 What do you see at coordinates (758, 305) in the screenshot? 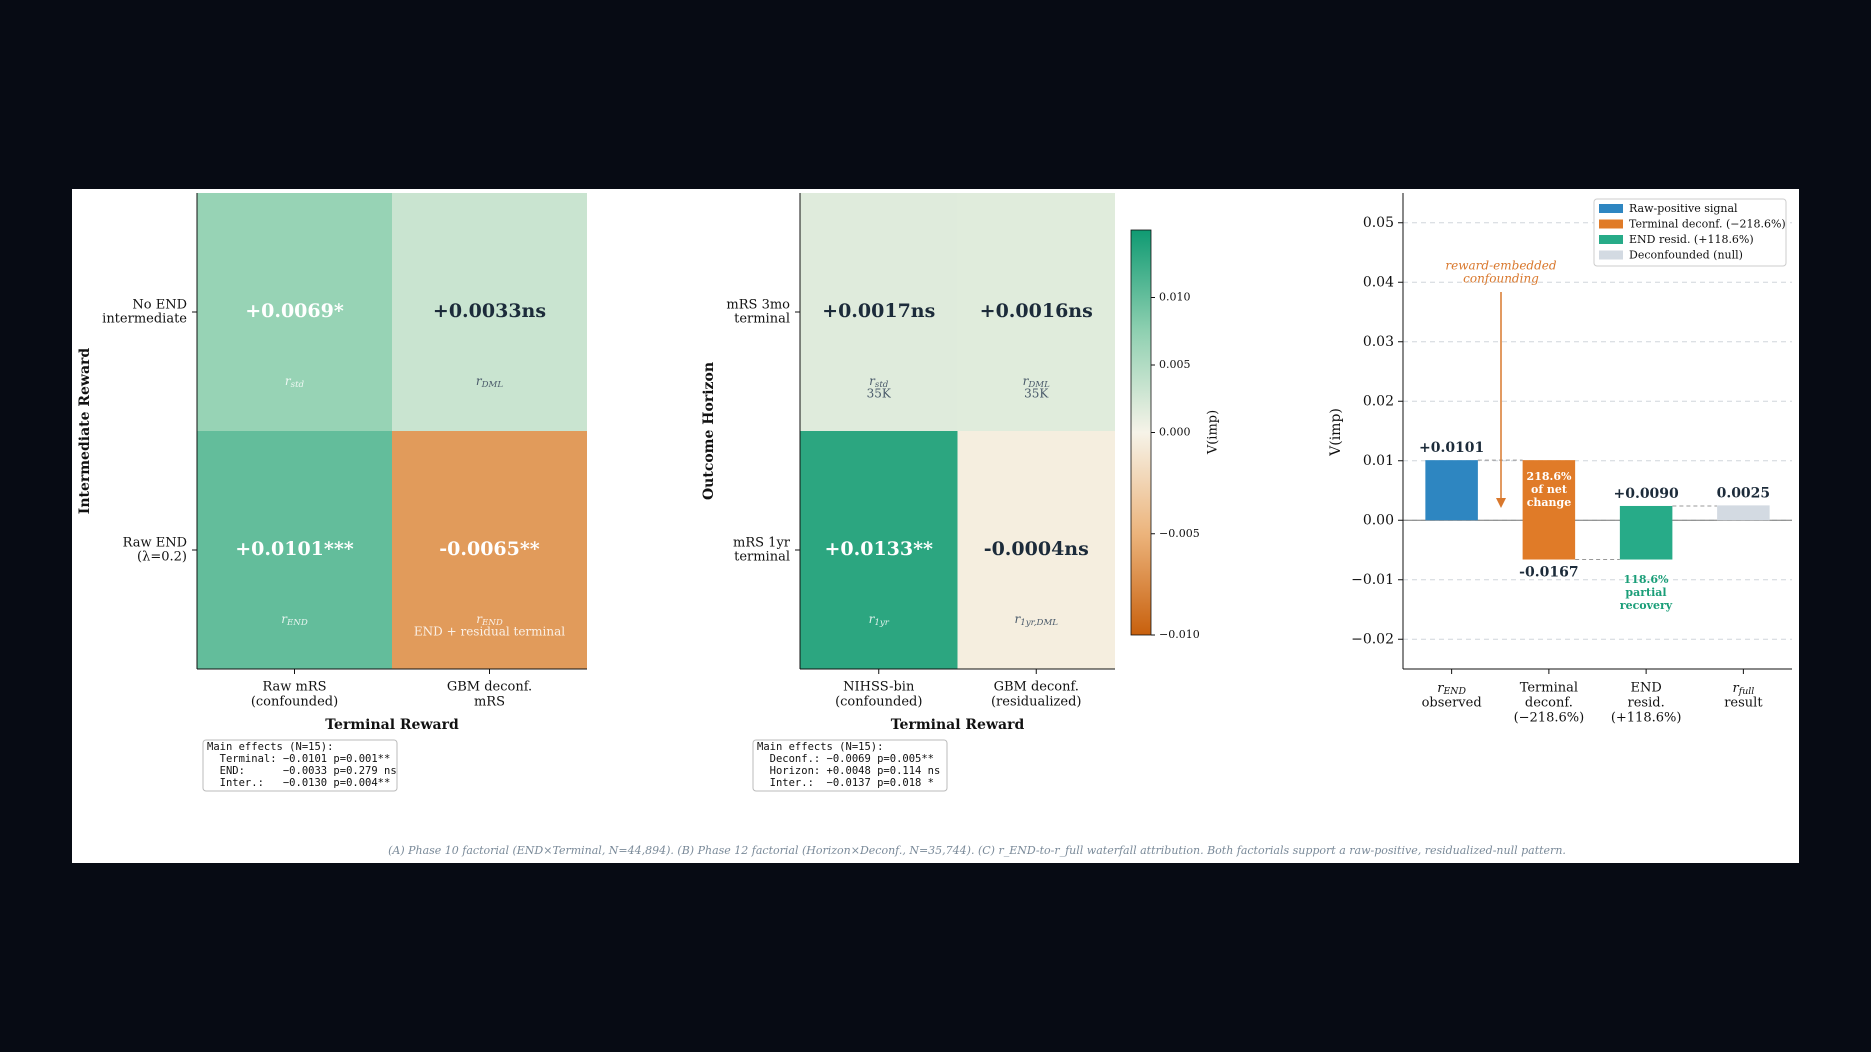
I see `y-tick-label: mRS 3mo` at bounding box center [758, 305].